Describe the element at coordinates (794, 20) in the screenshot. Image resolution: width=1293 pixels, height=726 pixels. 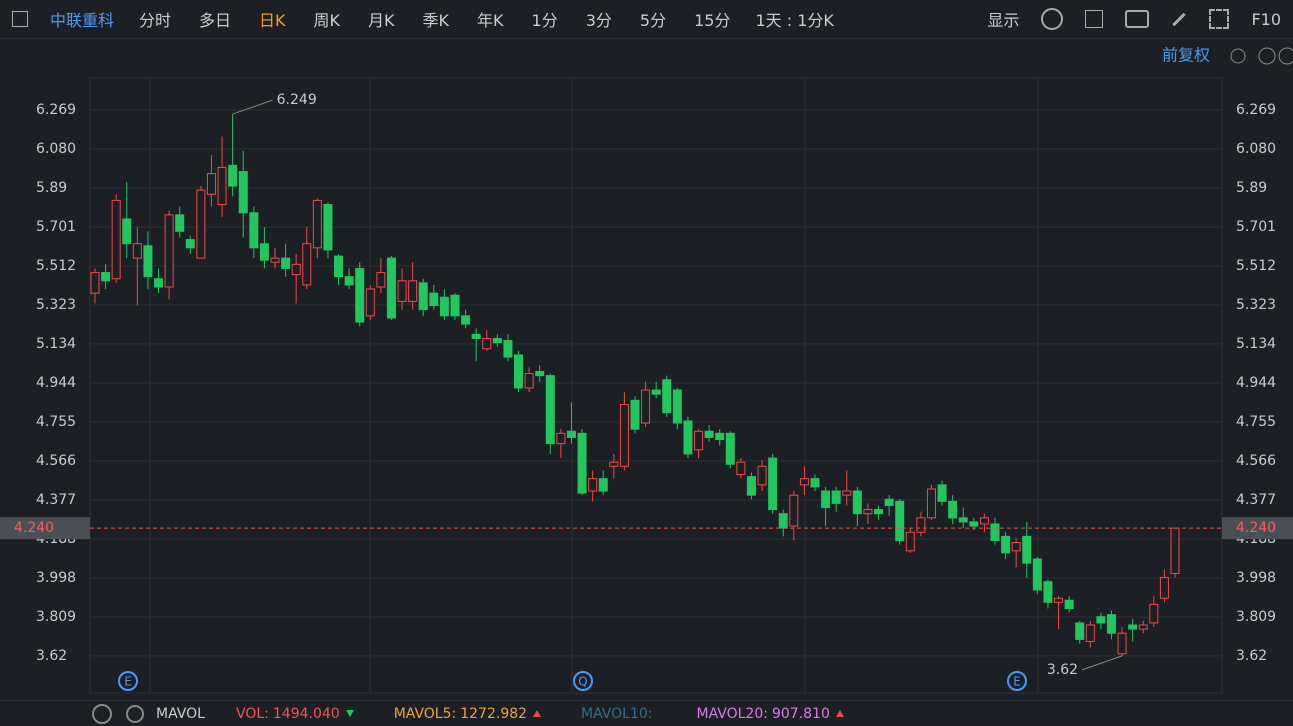
I see `interval: 1天 : 1分K` at that location.